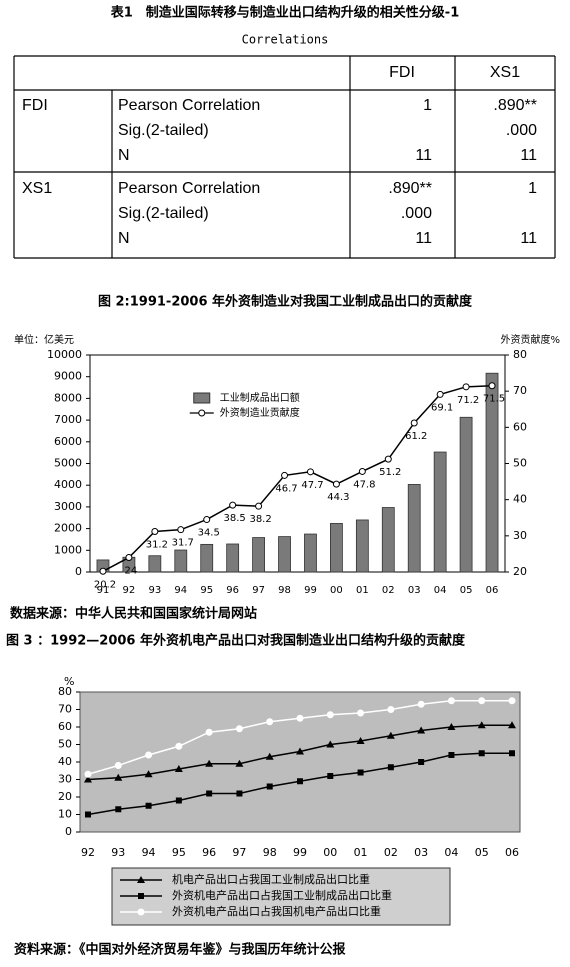 This screenshot has width=570, height=967. I want to click on legend-label: 外资机电产品出口占我国工业制成品出口比重, so click(282, 895).